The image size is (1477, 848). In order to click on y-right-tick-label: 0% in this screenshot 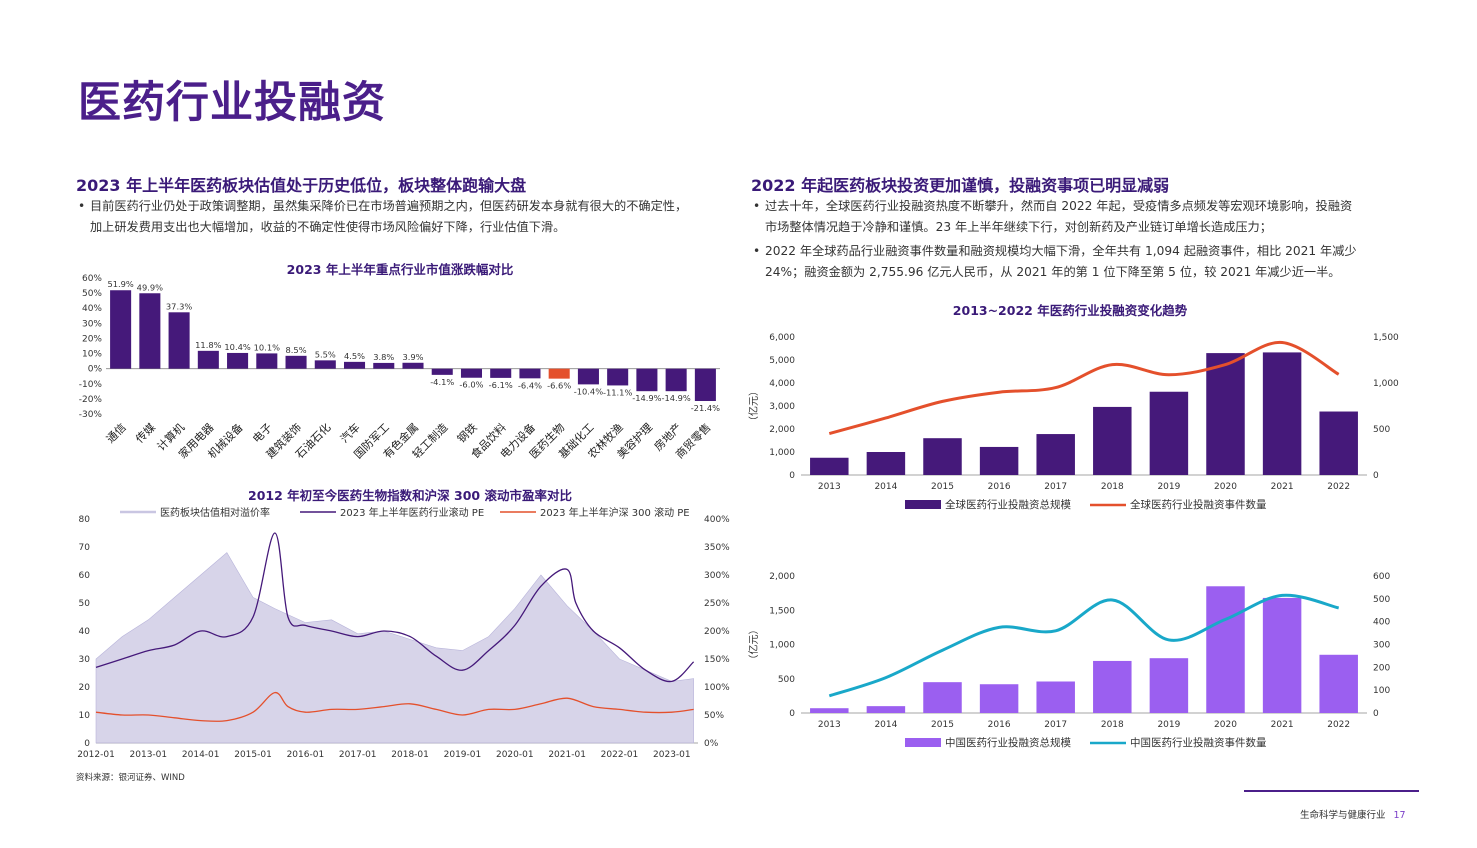, I will do `click(711, 744)`.